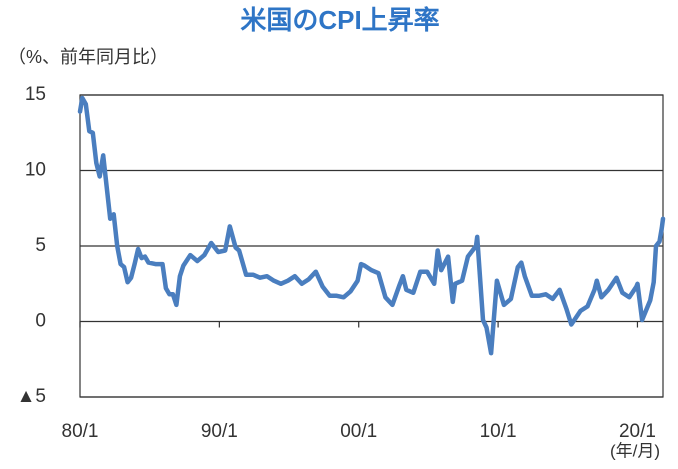  Describe the element at coordinates (35, 170) in the screenshot. I see `y-tick-label: 10` at that location.